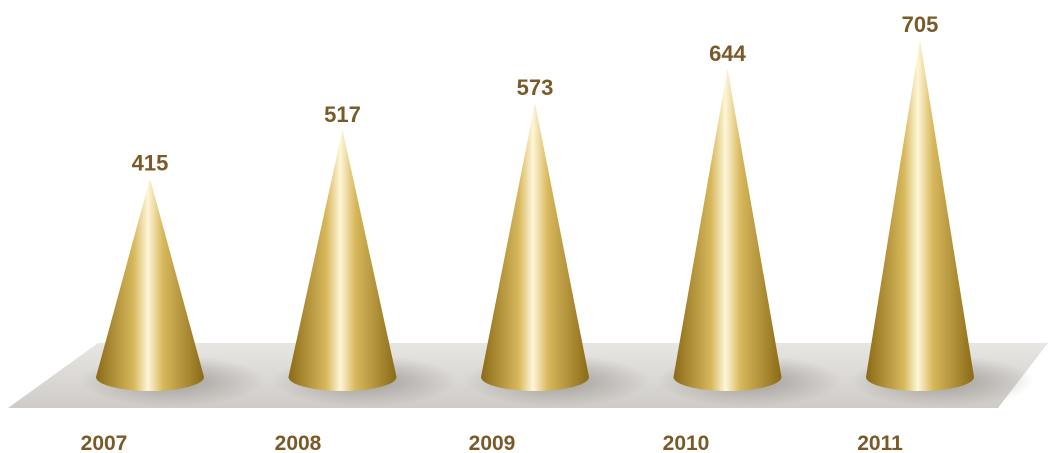 The width and height of the screenshot is (1048, 453). I want to click on x-tick-label-2010: 2010, so click(686, 442).